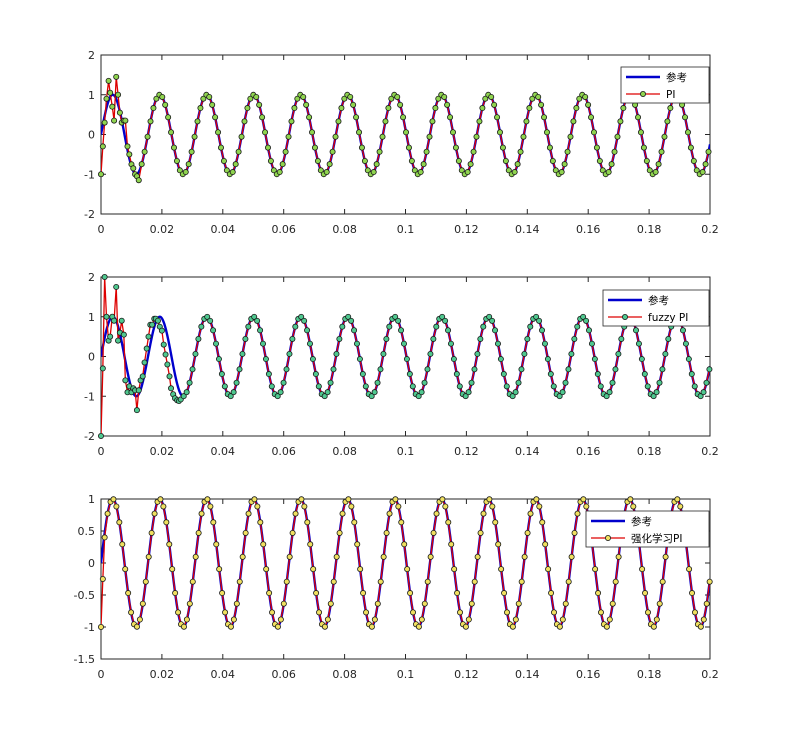 Image resolution: width=785 pixels, height=739 pixels. Describe the element at coordinates (91, 135) in the screenshot. I see `y-tick-label: 0` at that location.